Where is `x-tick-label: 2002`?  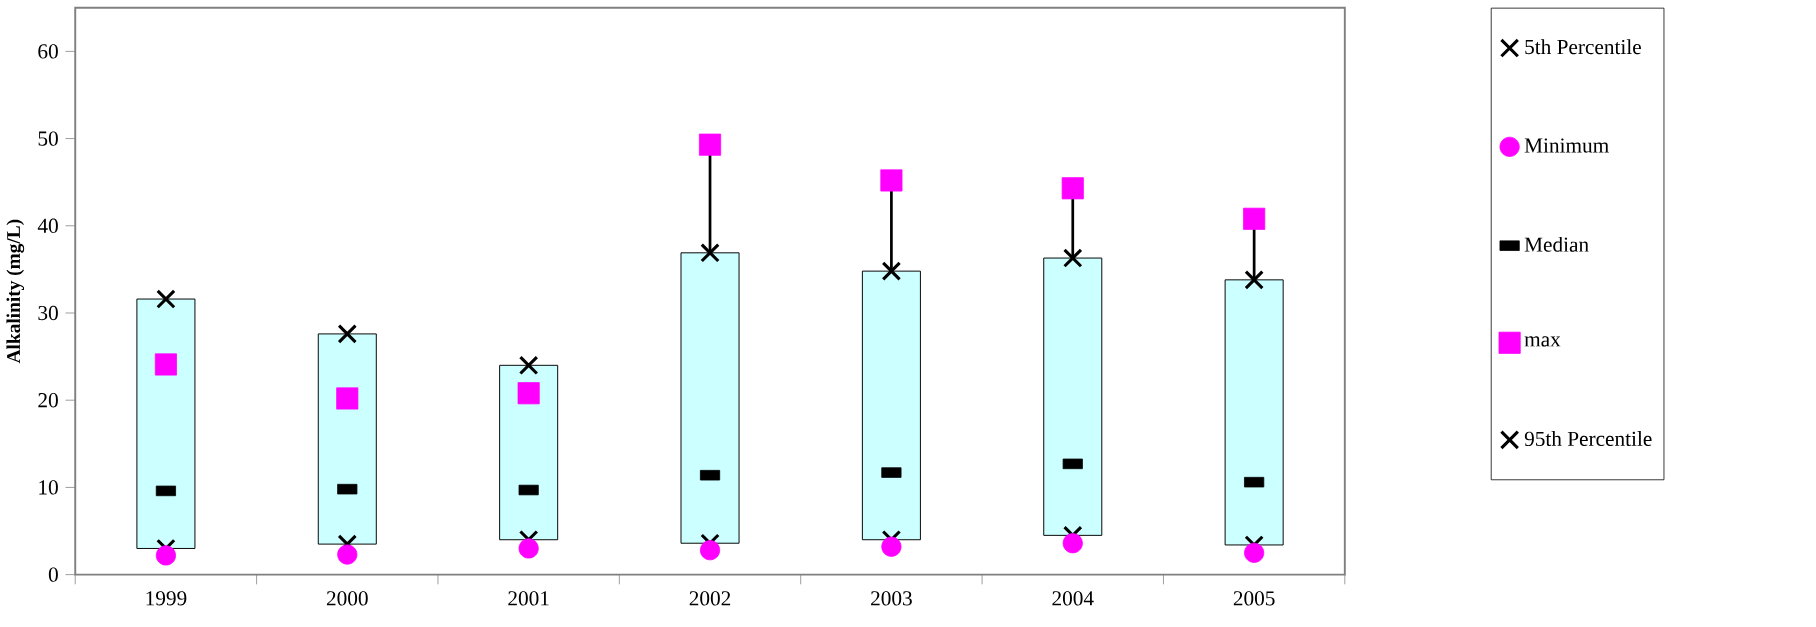 x-tick-label: 2002 is located at coordinates (710, 598).